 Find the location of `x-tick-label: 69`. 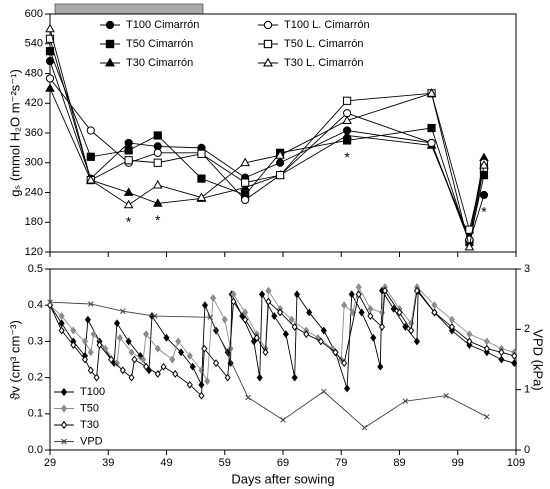

x-tick-label: 69 is located at coordinates (283, 463).